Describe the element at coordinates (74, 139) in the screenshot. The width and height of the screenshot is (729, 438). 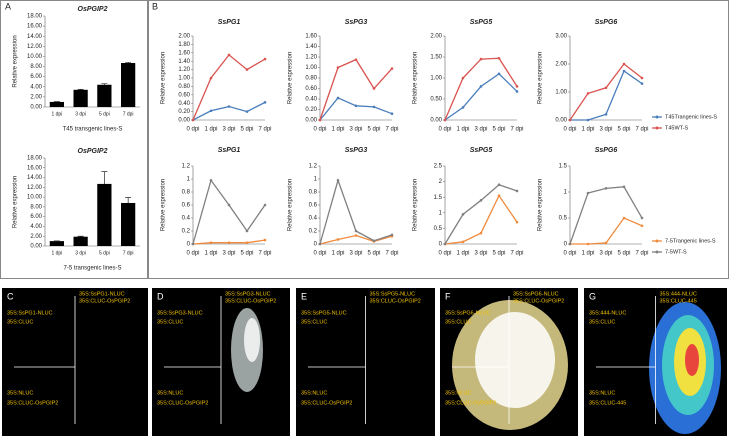
I see `panel-a-frame` at that location.